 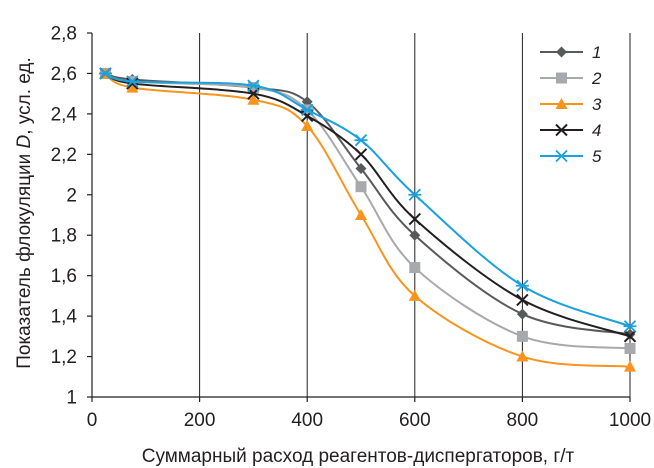 I want to click on y-tick-label: 1, so click(x=71, y=398).